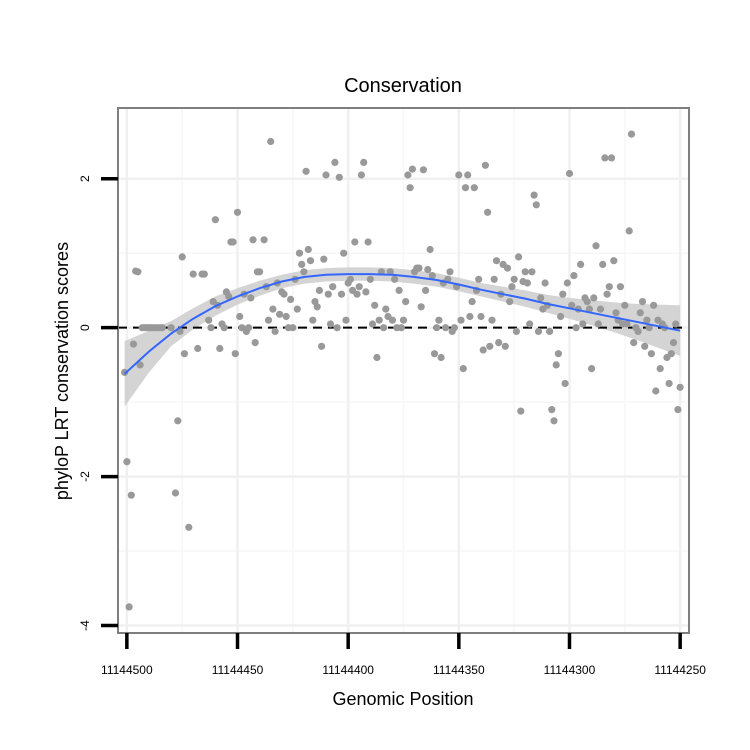 The width and height of the screenshot is (750, 750). I want to click on x-tick-label: 11144400, so click(348, 670).